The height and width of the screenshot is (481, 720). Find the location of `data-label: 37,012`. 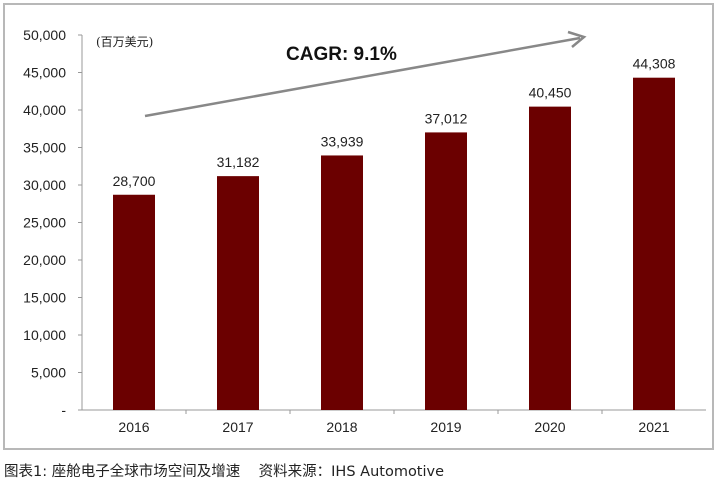

data-label: 37,012 is located at coordinates (446, 118).